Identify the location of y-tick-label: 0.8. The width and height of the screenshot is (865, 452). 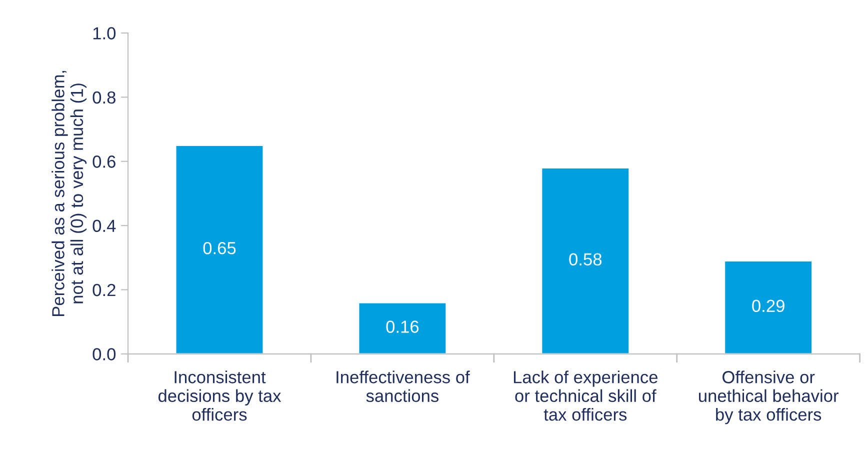
(104, 97).